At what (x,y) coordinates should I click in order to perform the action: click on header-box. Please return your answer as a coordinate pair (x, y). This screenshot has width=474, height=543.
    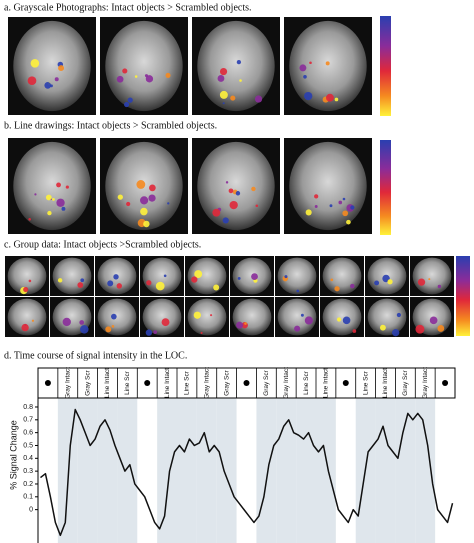
    Looking at the image, I should click on (246, 383).